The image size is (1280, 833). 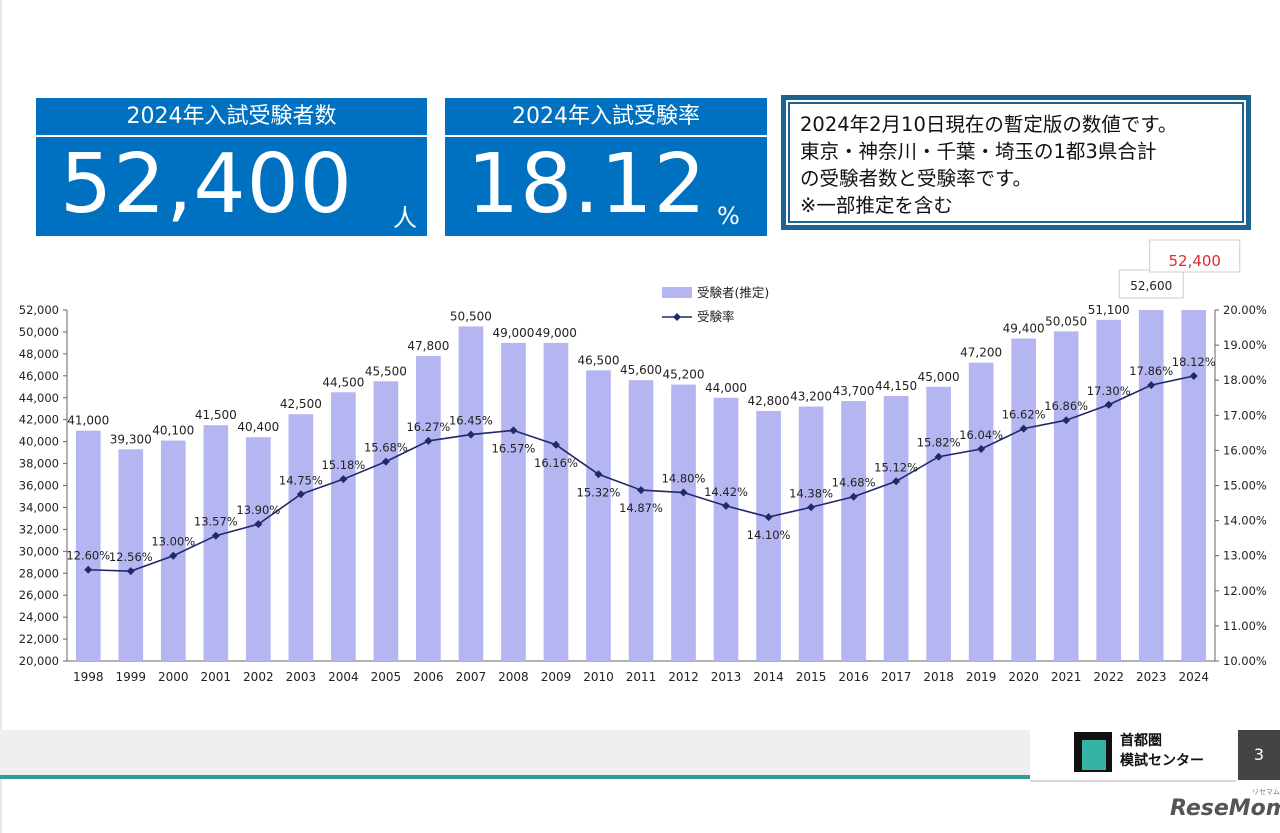 What do you see at coordinates (258, 510) in the screenshot?
I see `rate-value-label: 13.90%` at bounding box center [258, 510].